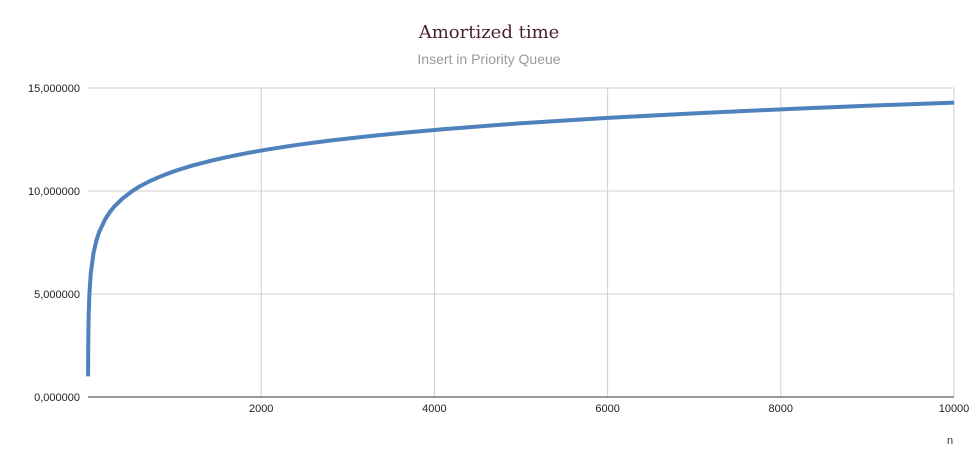  What do you see at coordinates (489, 32) in the screenshot?
I see `chart-title: Amortized time` at bounding box center [489, 32].